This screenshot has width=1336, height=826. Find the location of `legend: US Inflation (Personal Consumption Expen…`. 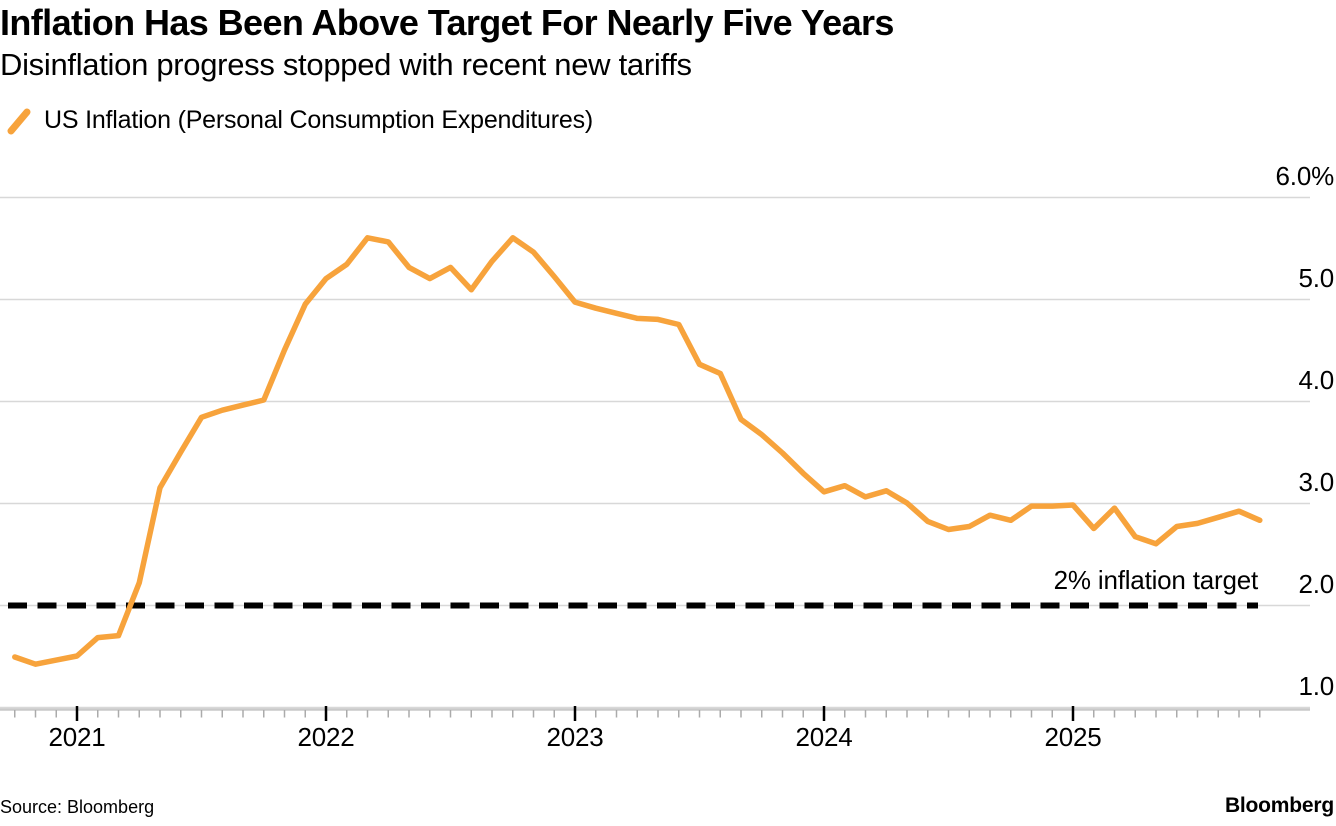

legend: US Inflation (Personal Consumption Expen… is located at coordinates (300, 120).